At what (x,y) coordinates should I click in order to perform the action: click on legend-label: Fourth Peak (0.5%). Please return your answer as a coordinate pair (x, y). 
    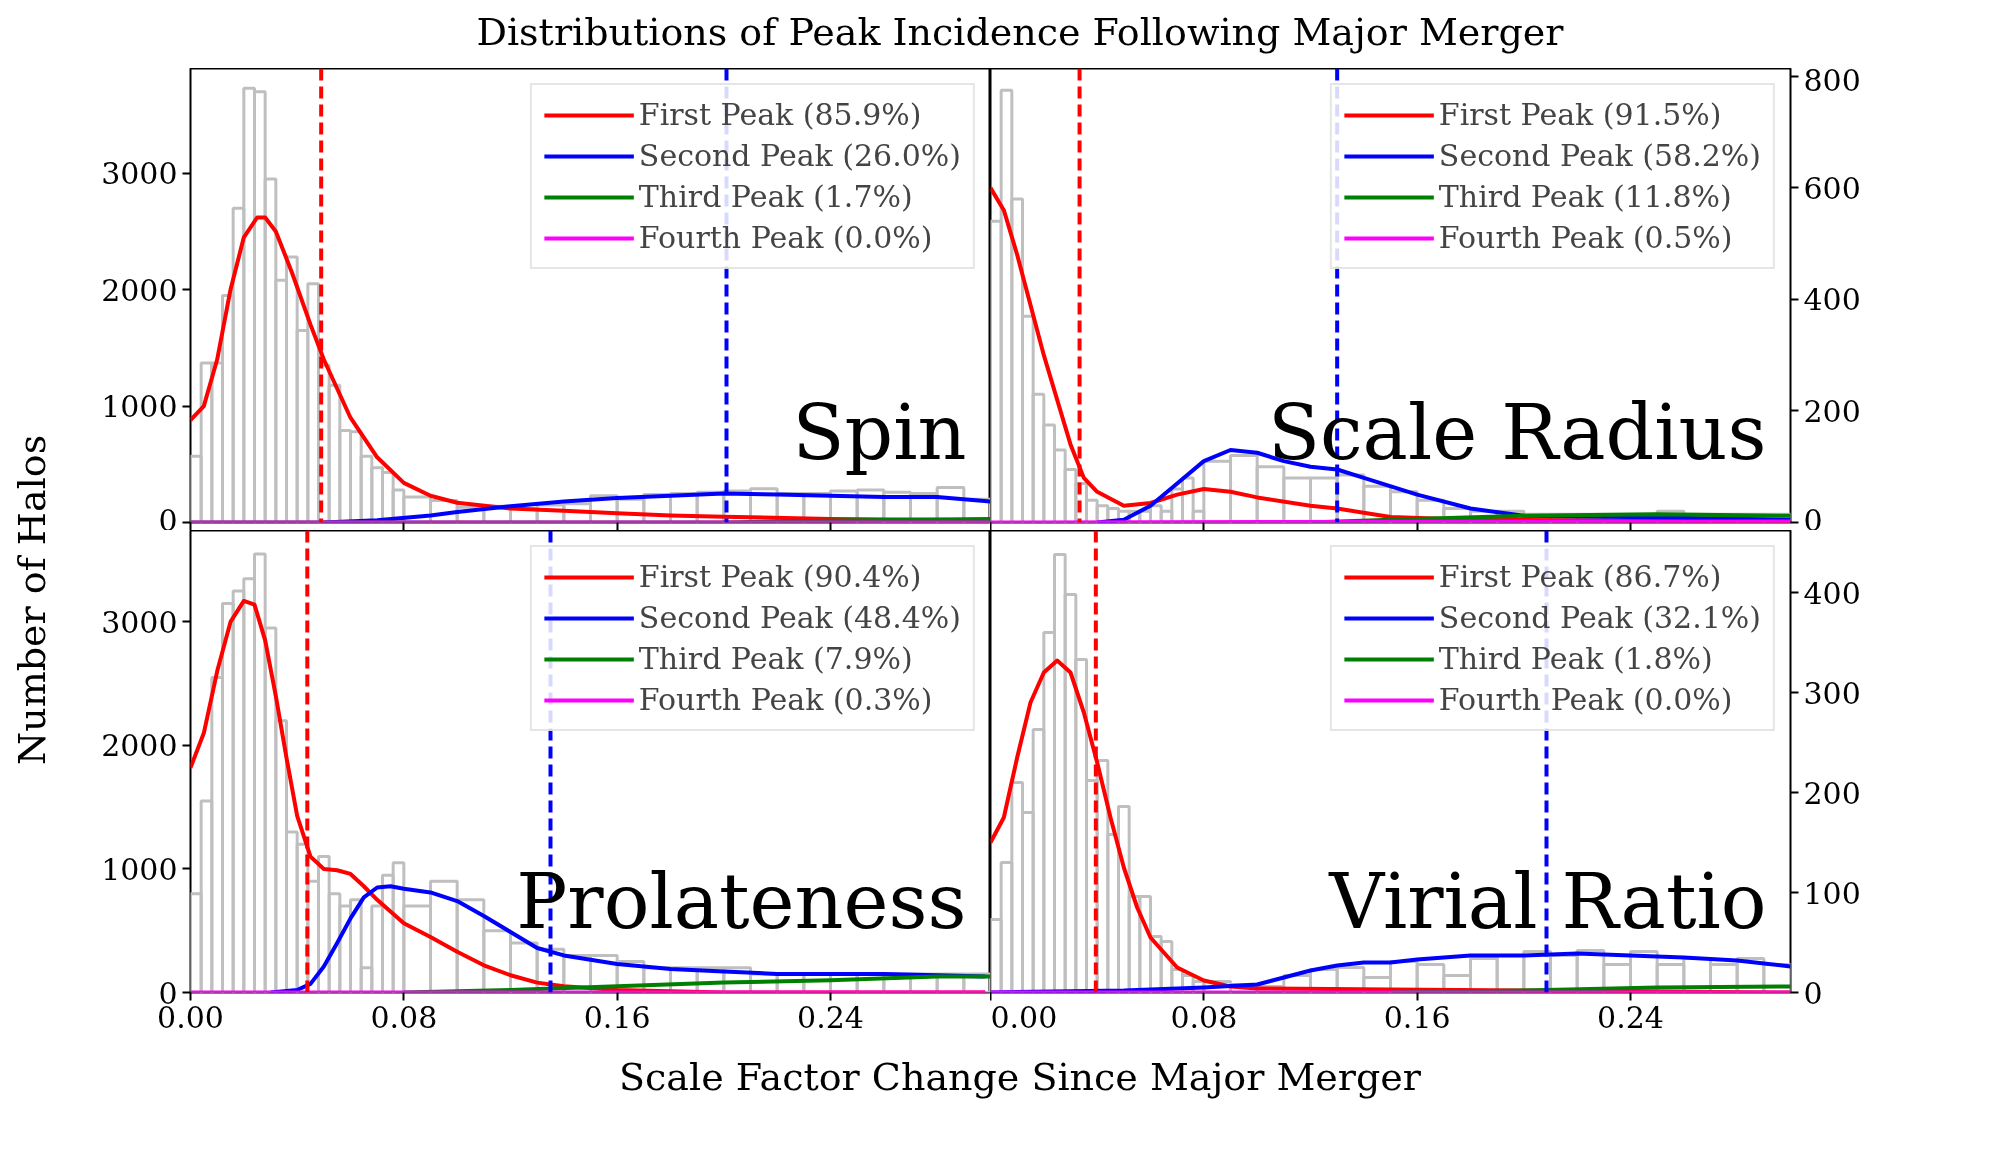
    Looking at the image, I should click on (1585, 237).